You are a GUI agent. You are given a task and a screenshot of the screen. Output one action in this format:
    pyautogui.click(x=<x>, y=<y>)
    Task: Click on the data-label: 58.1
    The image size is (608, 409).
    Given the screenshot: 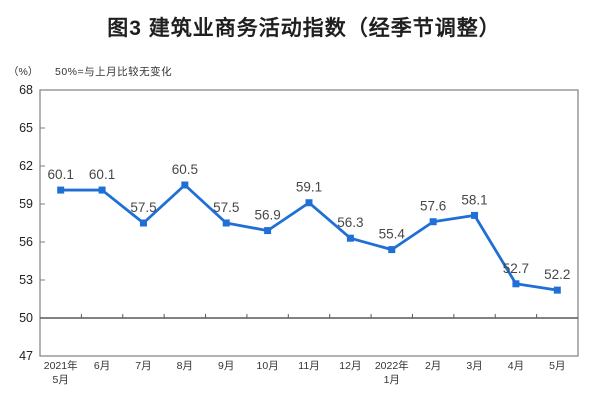 What is the action you would take?
    pyautogui.click(x=474, y=199)
    